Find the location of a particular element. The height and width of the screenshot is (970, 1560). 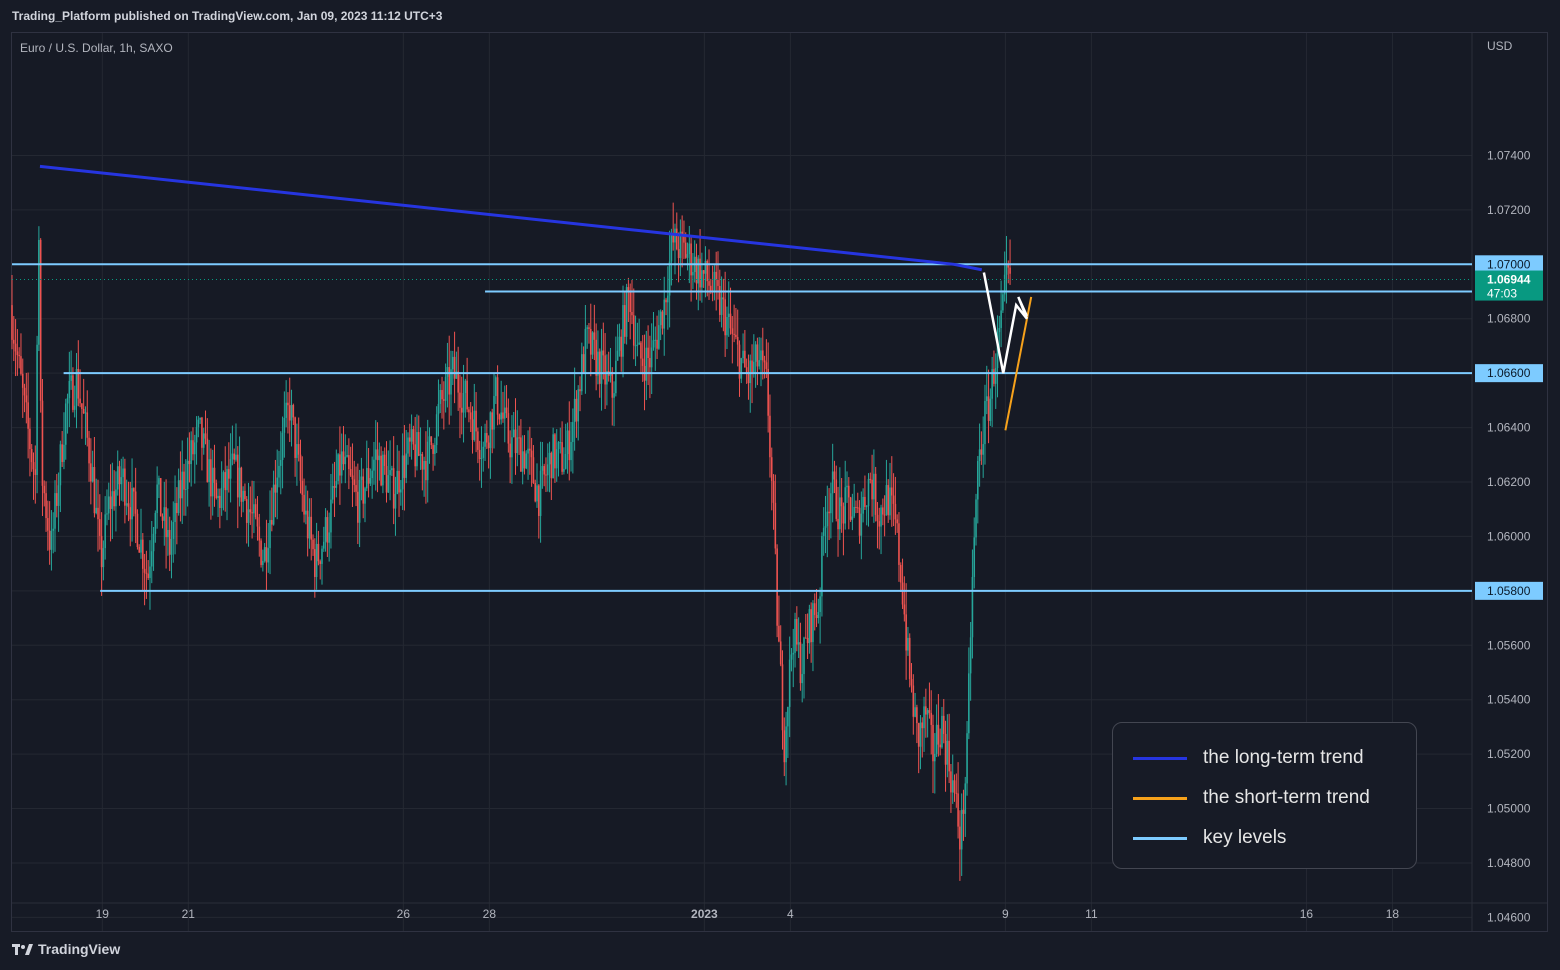

x-tick-label: 4 is located at coordinates (790, 914).